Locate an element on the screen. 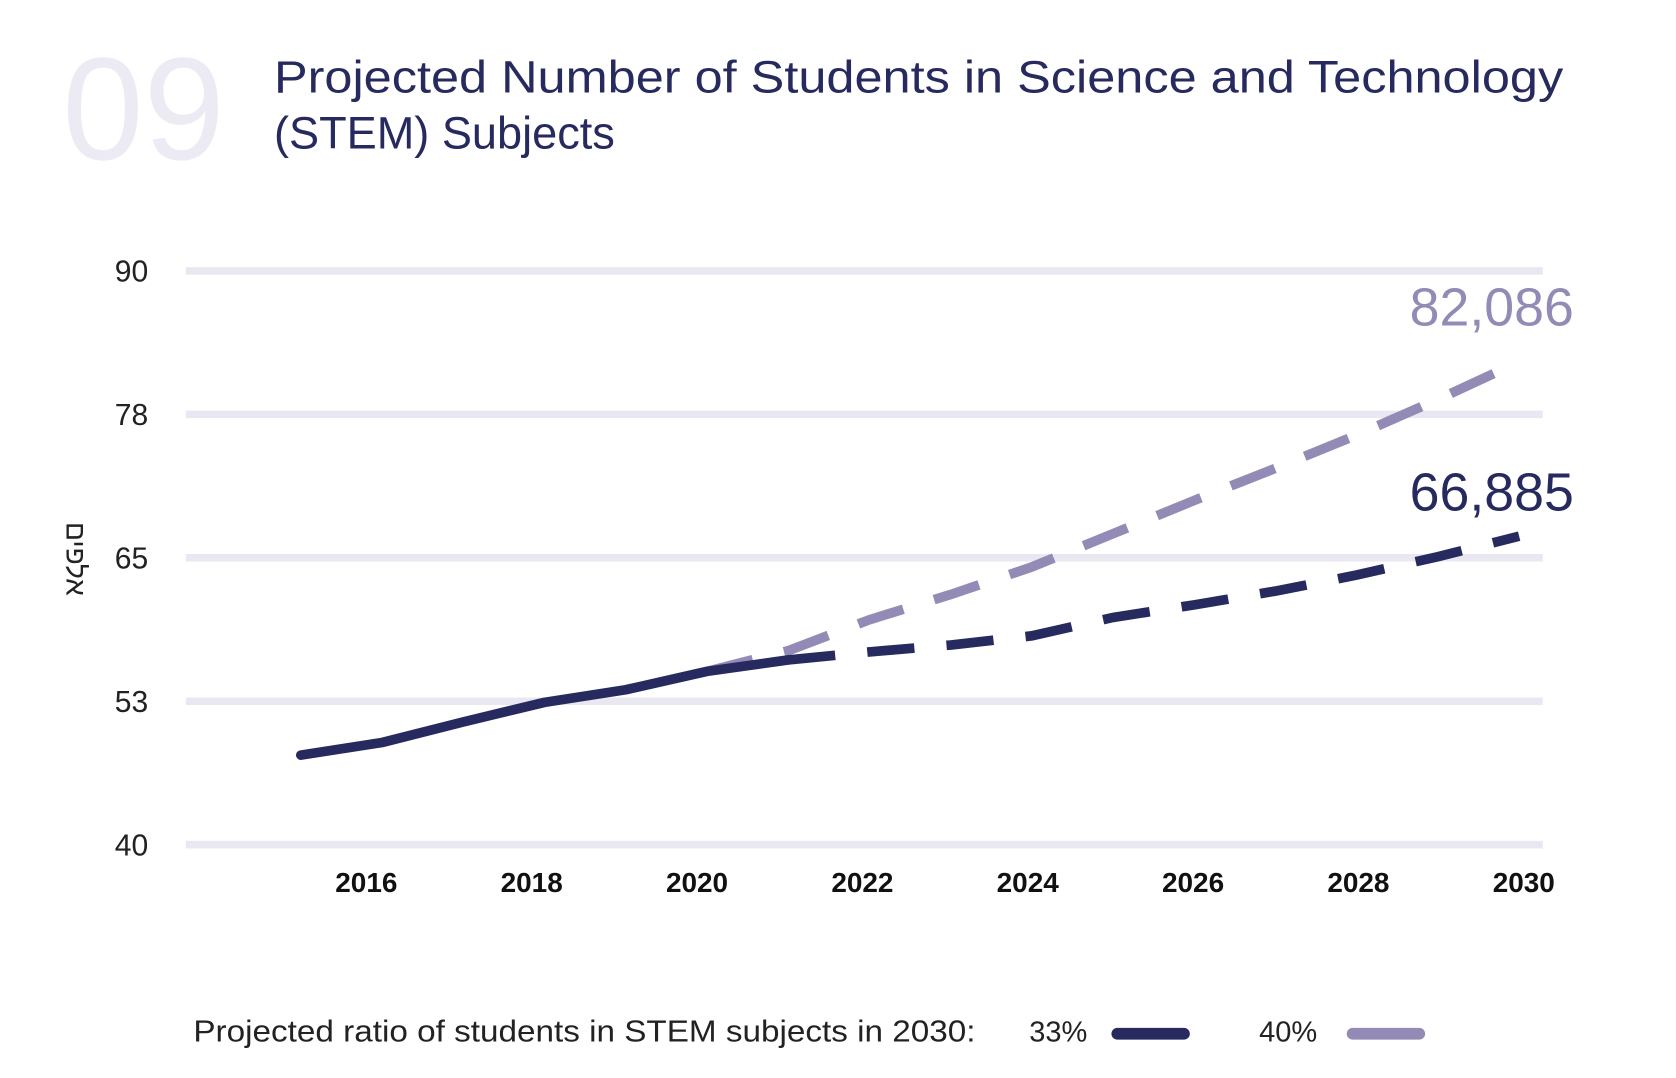 The height and width of the screenshot is (1078, 1676). end-labels: 82,086 66,885 is located at coordinates (1492, 400).